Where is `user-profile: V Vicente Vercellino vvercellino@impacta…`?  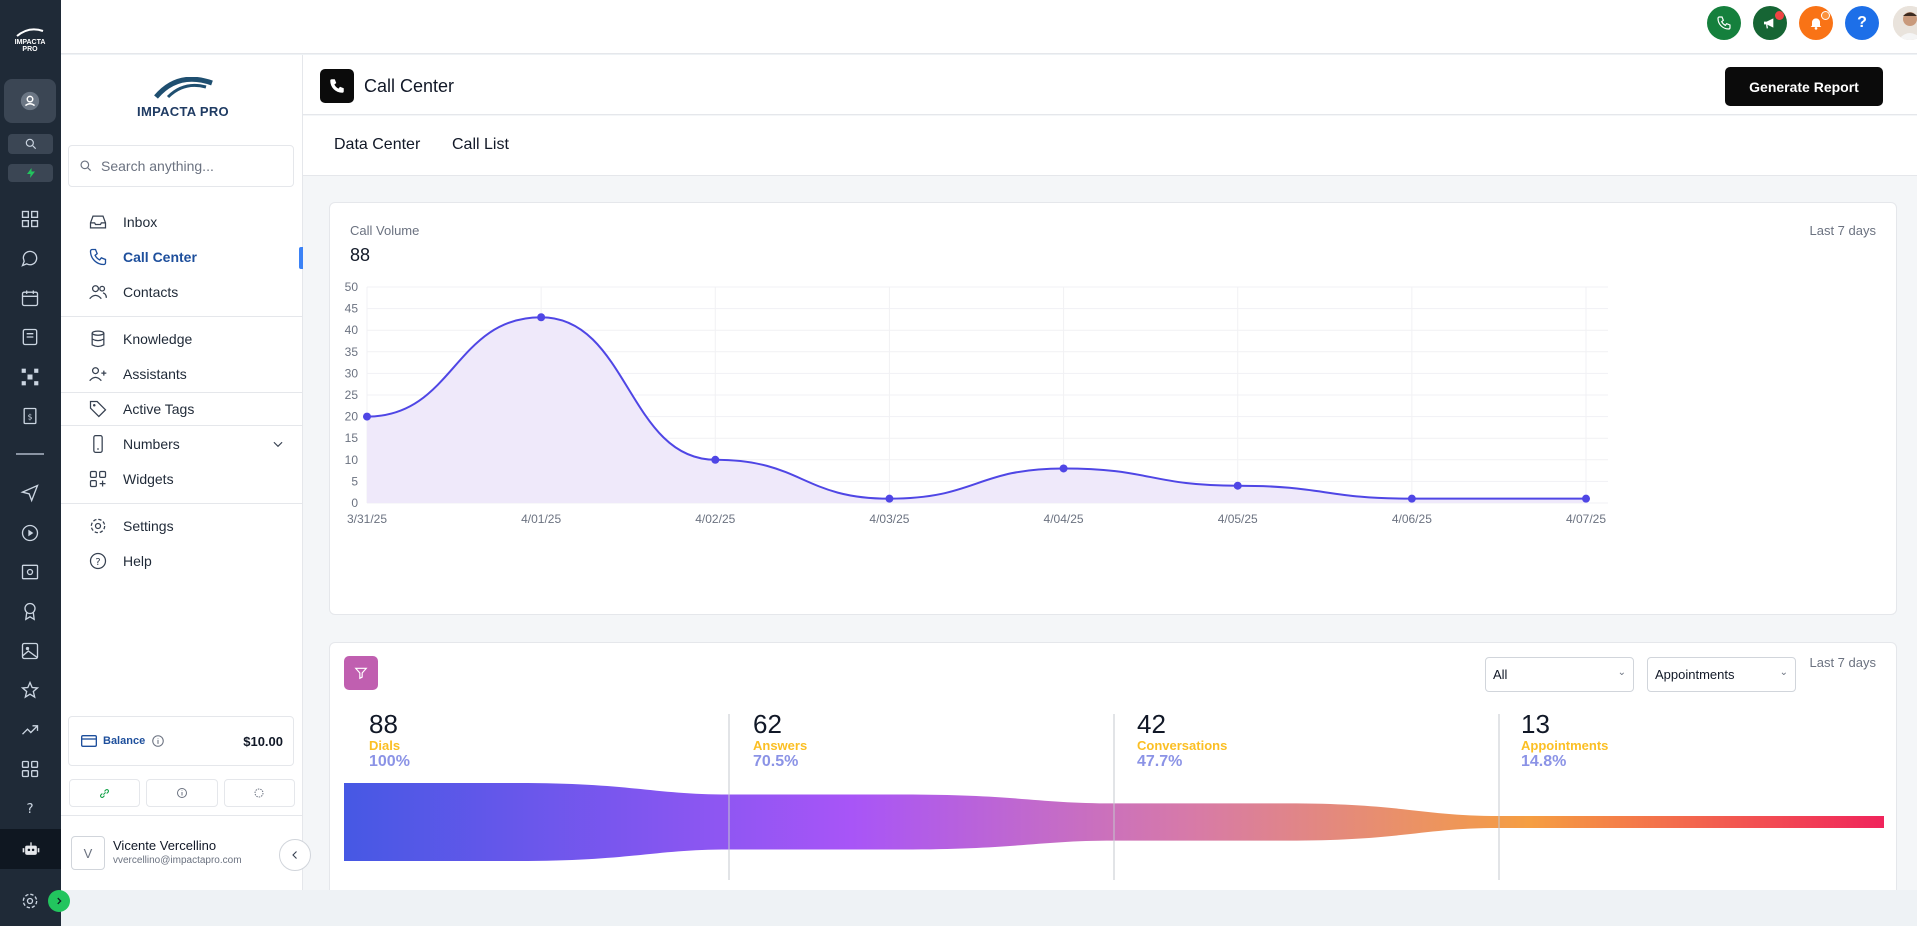
user-profile: V Vicente Vercellino vvercellino@impacta… is located at coordinates (182, 852).